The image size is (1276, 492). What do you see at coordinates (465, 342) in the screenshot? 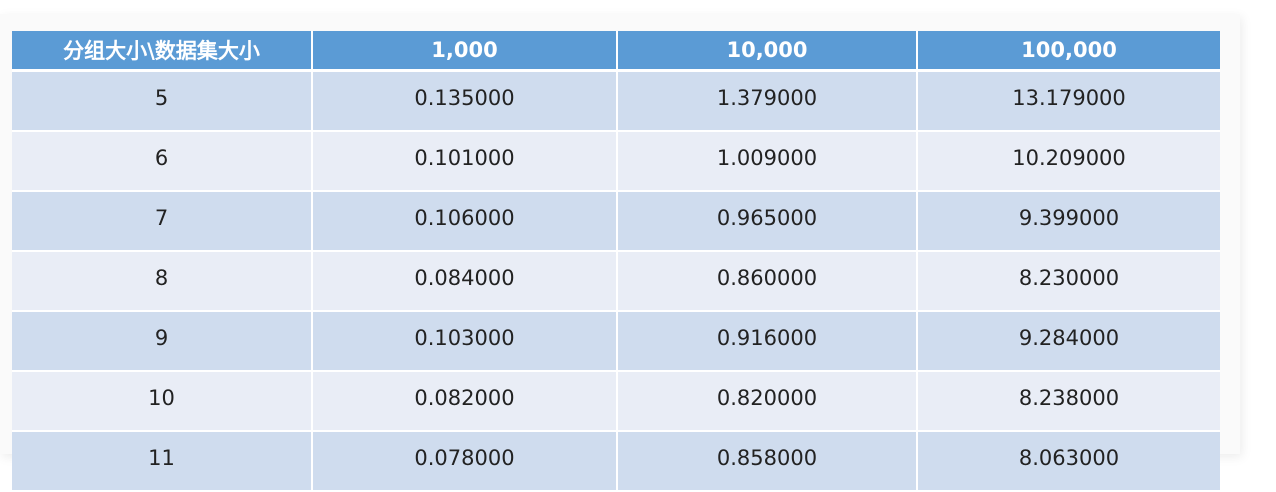
I see `value-cell: 0.103000` at bounding box center [465, 342].